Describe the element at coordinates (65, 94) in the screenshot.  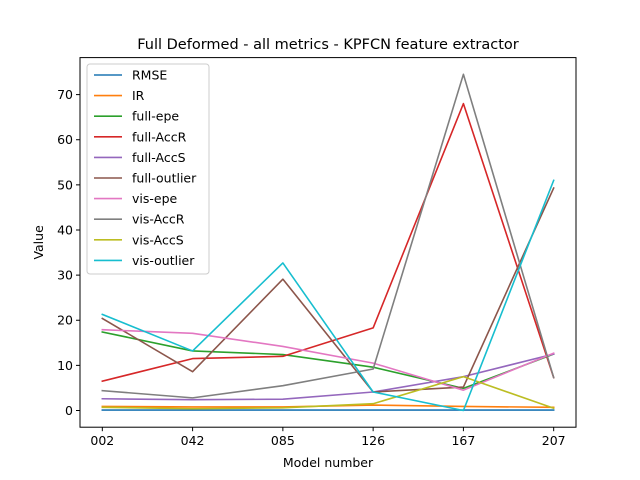
I see `y-tick-label: 70` at that location.